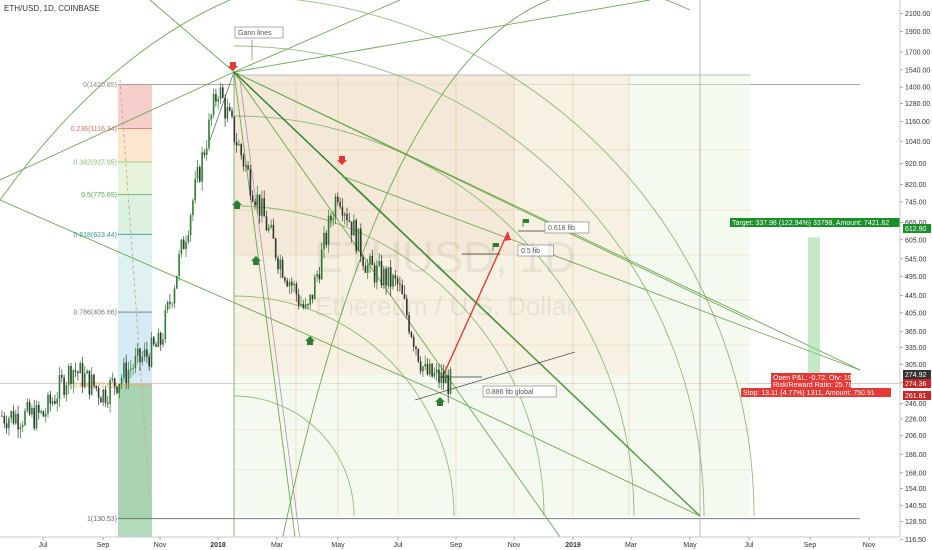 The height and width of the screenshot is (550, 932). What do you see at coordinates (255, 33) in the screenshot?
I see `annotation-label: Gann lines` at bounding box center [255, 33].